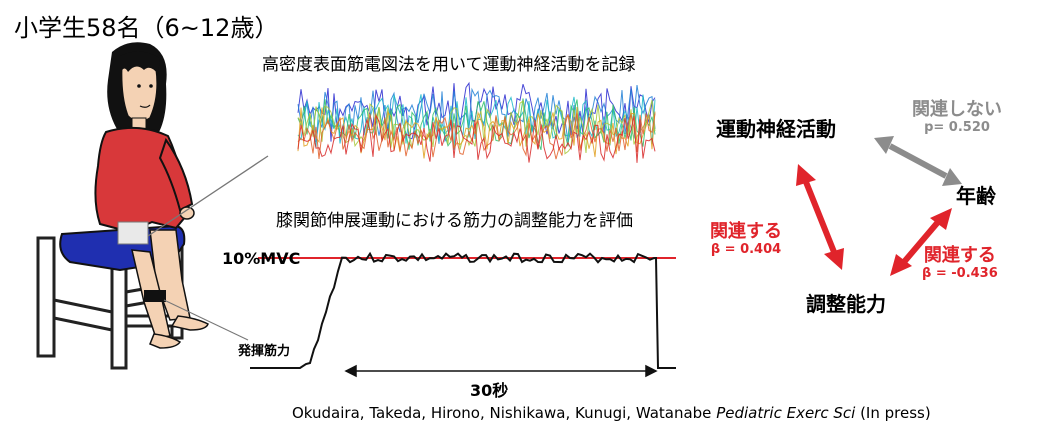  What do you see at coordinates (776, 129) in the screenshot?
I see `node-motor-activity: 運動神経活動` at bounding box center [776, 129].